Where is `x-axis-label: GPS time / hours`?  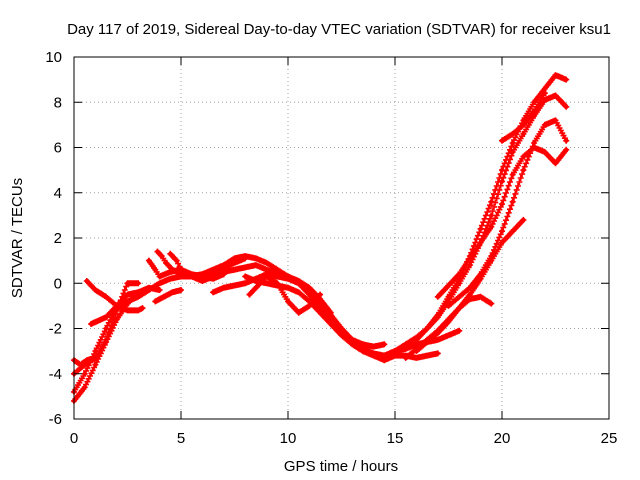 x-axis-label: GPS time / hours is located at coordinates (341, 466).